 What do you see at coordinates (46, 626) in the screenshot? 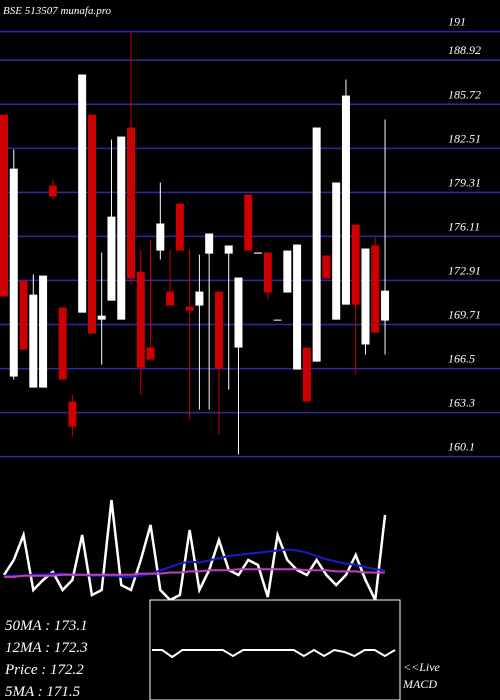
I see `info-line: 50MA : 173.1` at bounding box center [46, 626].